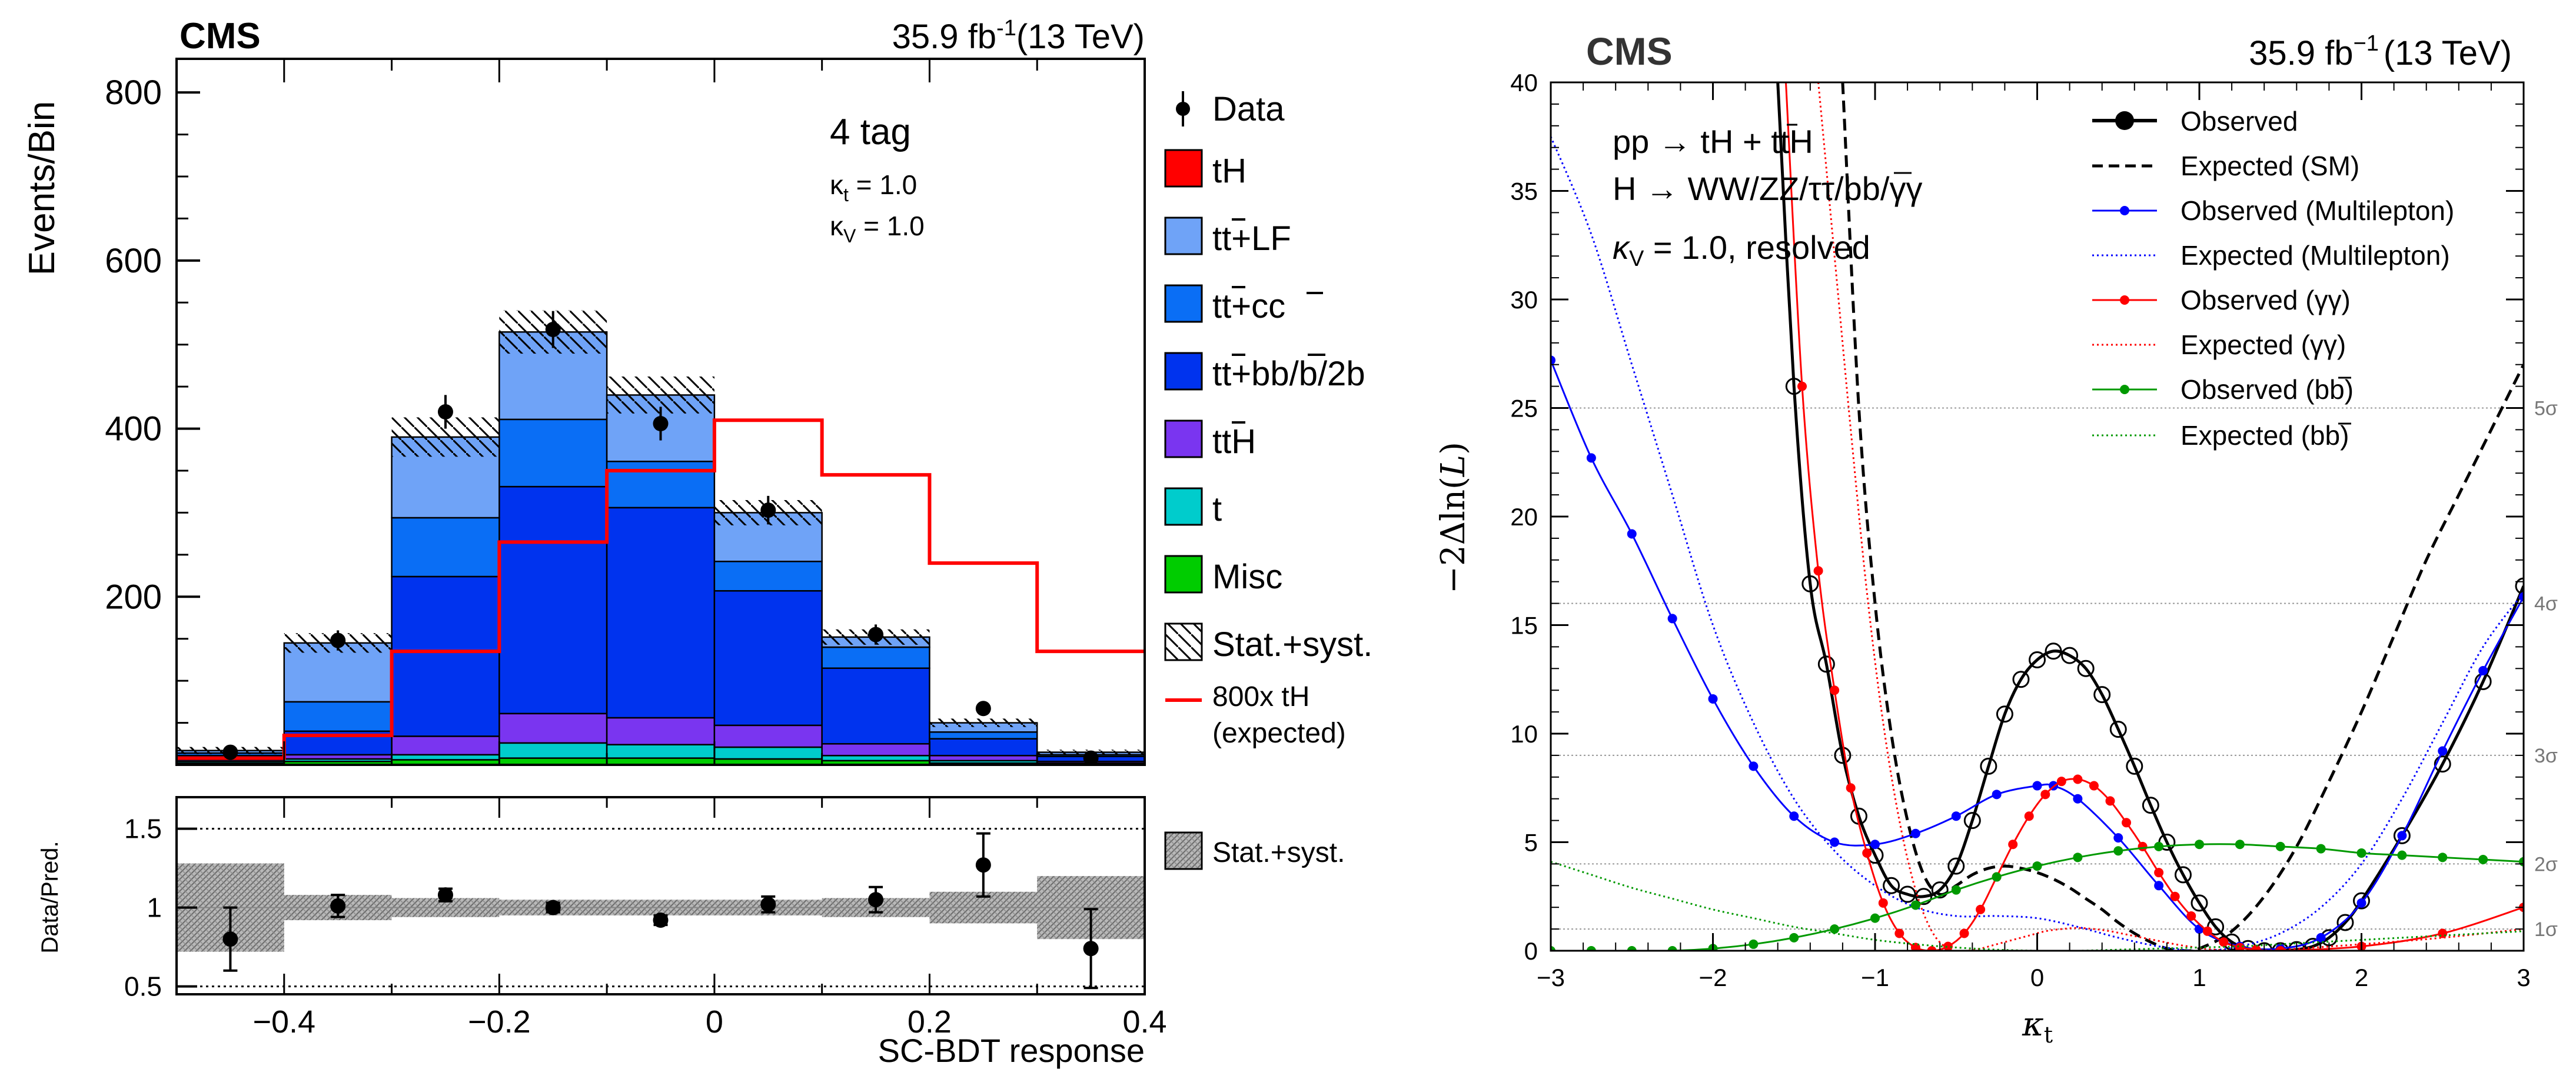 Image resolution: width=2576 pixels, height=1089 pixels. Describe the element at coordinates (768, 658) in the screenshot. I see `bar-tt̄+bb̄/b/2b-bin-5` at that location.